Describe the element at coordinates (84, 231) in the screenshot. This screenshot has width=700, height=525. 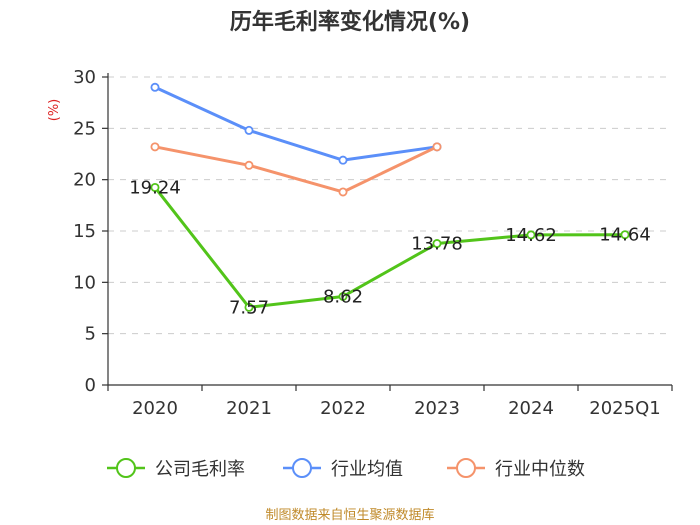
I see `y-tick-label: 15` at that location.